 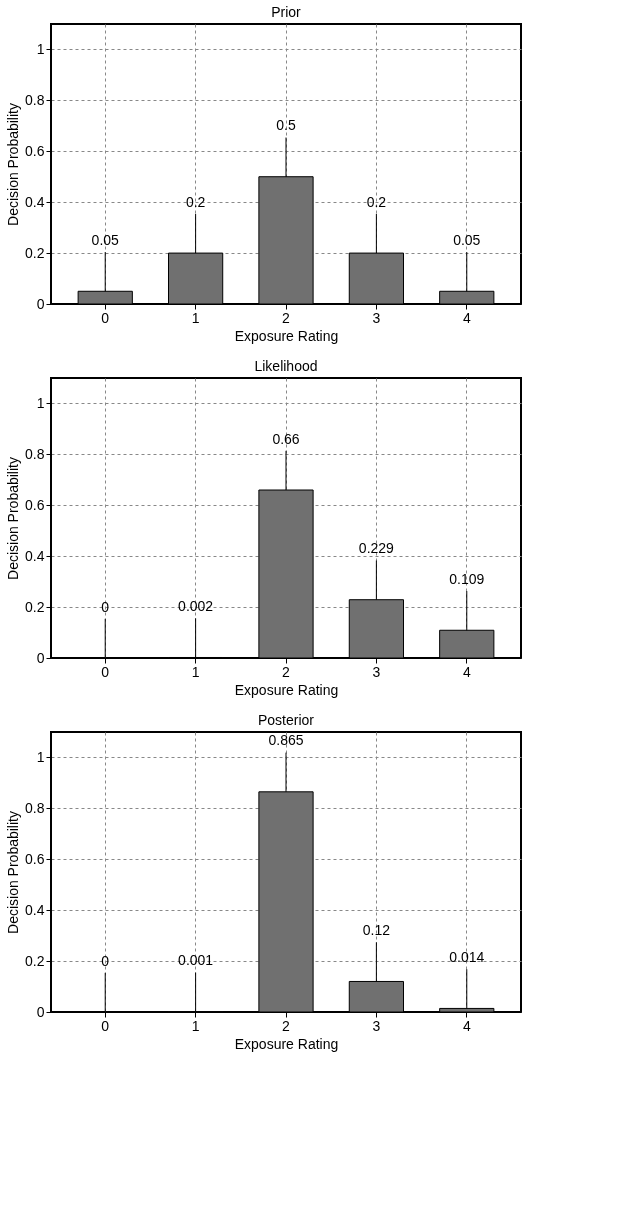 What do you see at coordinates (376, 930) in the screenshot?
I see `data-label: 0.12` at bounding box center [376, 930].